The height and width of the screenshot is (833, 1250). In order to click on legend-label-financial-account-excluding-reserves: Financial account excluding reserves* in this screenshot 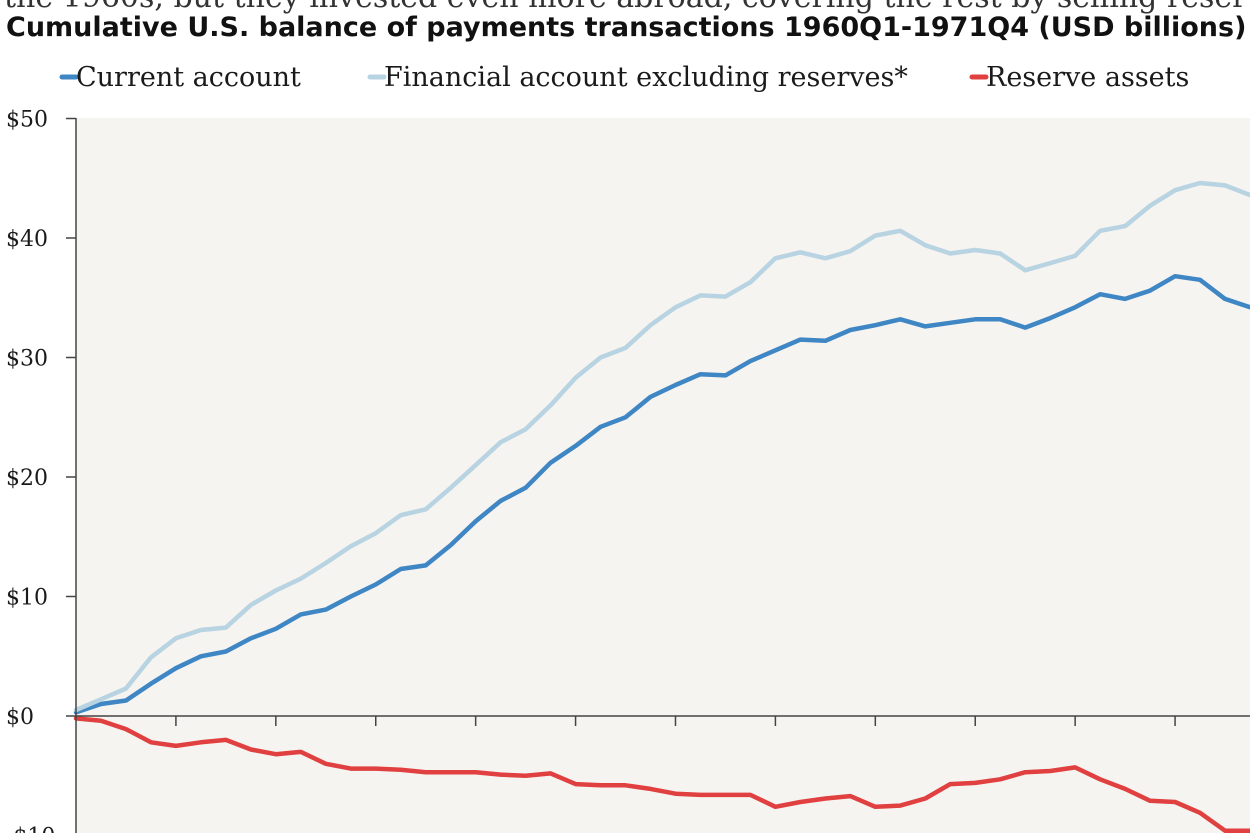, I will do `click(646, 77)`.